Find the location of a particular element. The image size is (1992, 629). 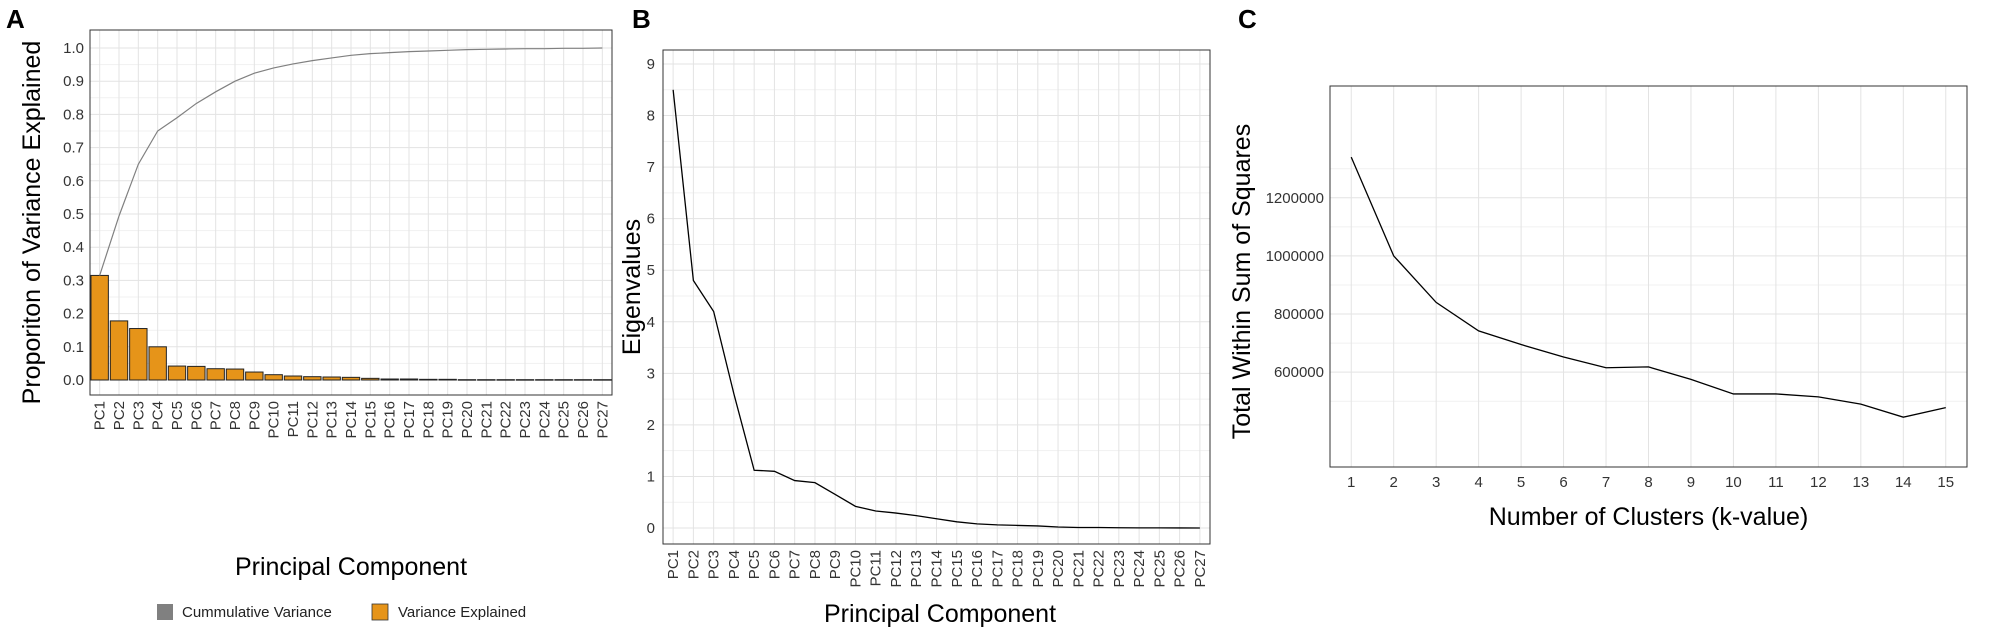

panel-c-y-axis-title: Total Within Sum of Squares is located at coordinates (1242, 281).